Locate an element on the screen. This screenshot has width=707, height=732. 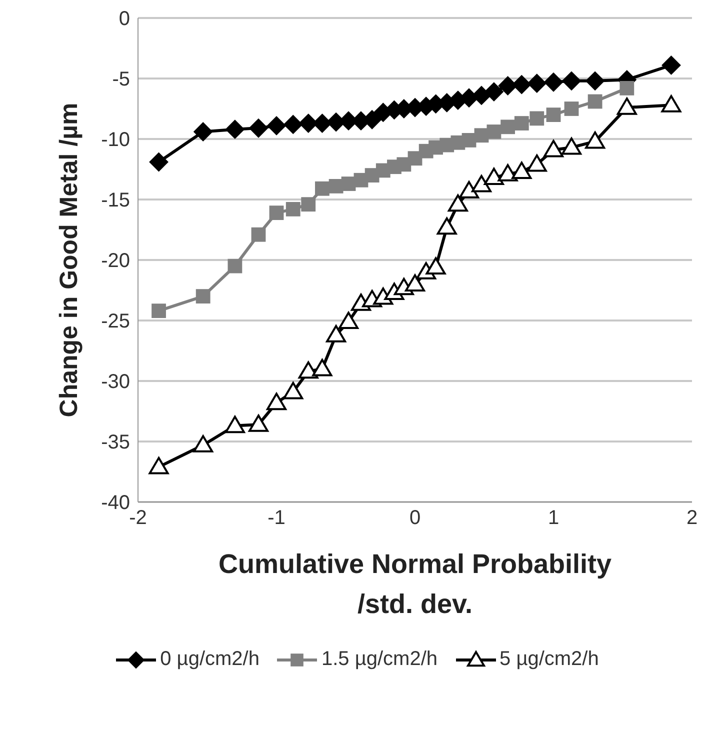
legend-label: 0 µg/cm2/h is located at coordinates (210, 659).